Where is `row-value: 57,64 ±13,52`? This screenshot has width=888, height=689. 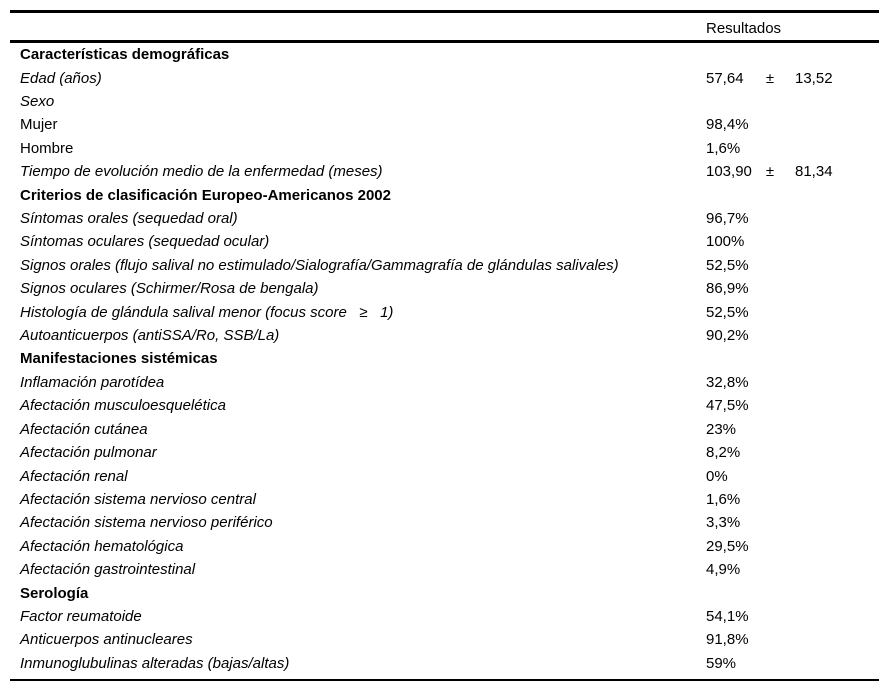 row-value: 57,64 ±13,52 is located at coordinates (769, 77).